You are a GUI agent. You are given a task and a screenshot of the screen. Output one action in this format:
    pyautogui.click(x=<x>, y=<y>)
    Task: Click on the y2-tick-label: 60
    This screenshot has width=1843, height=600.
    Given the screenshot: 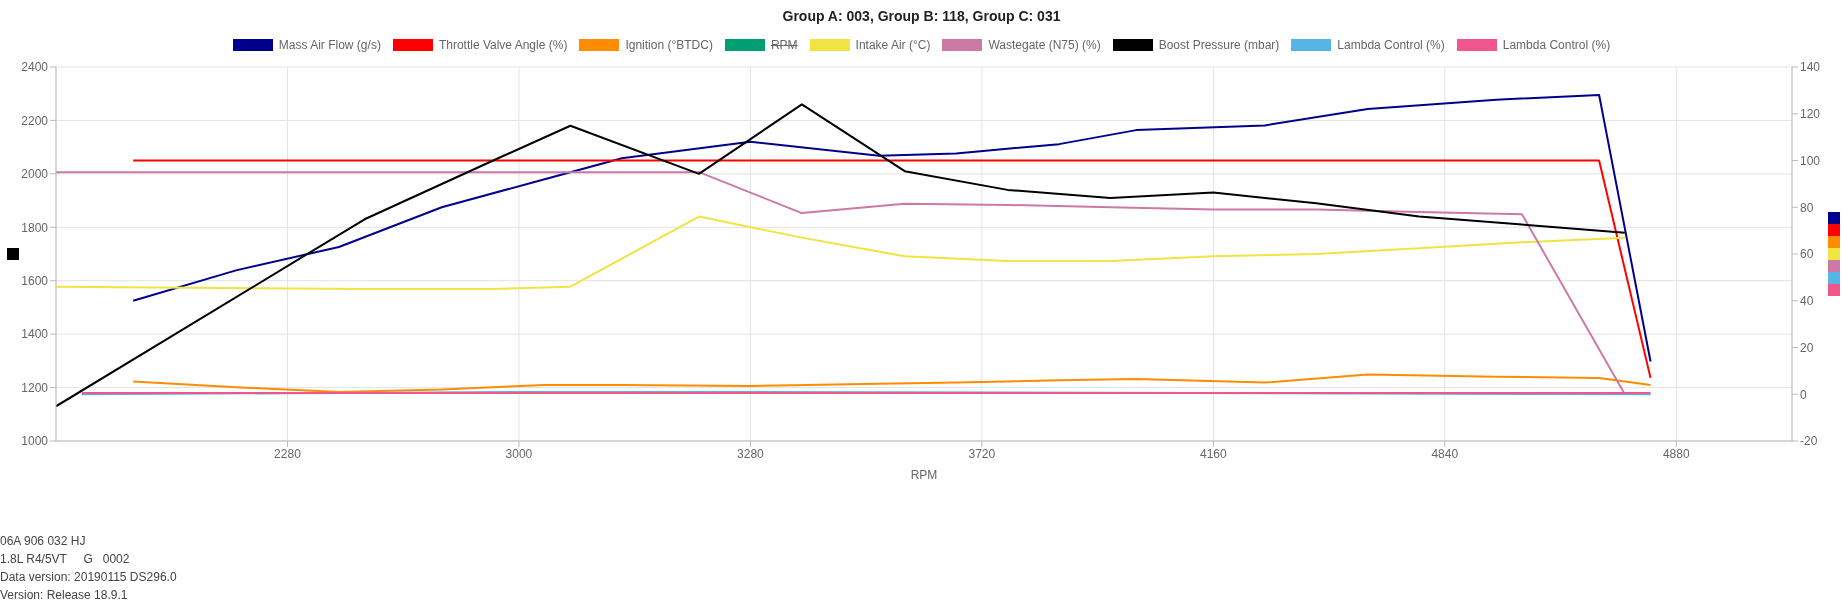 What is the action you would take?
    pyautogui.click(x=1807, y=254)
    